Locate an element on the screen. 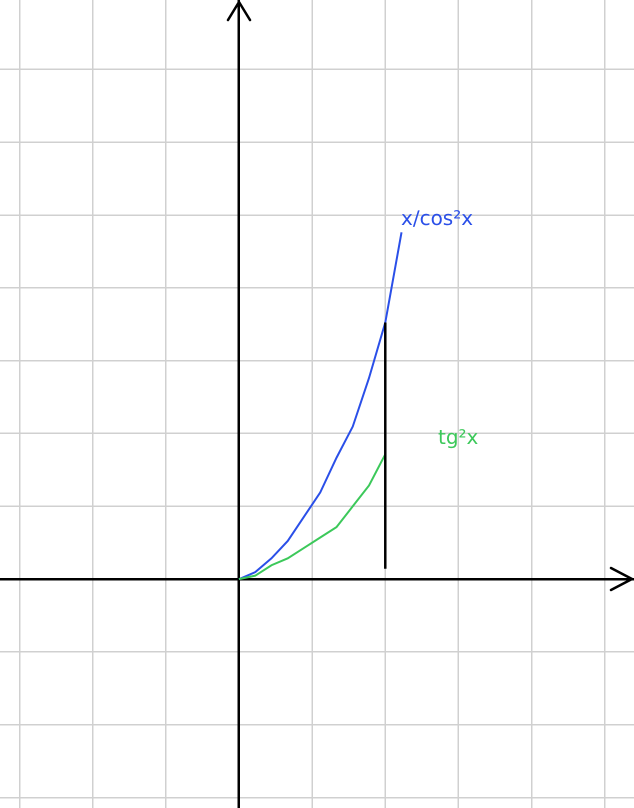 This screenshot has height=808, width=634. series-label: x/cos²x is located at coordinates (437, 218).